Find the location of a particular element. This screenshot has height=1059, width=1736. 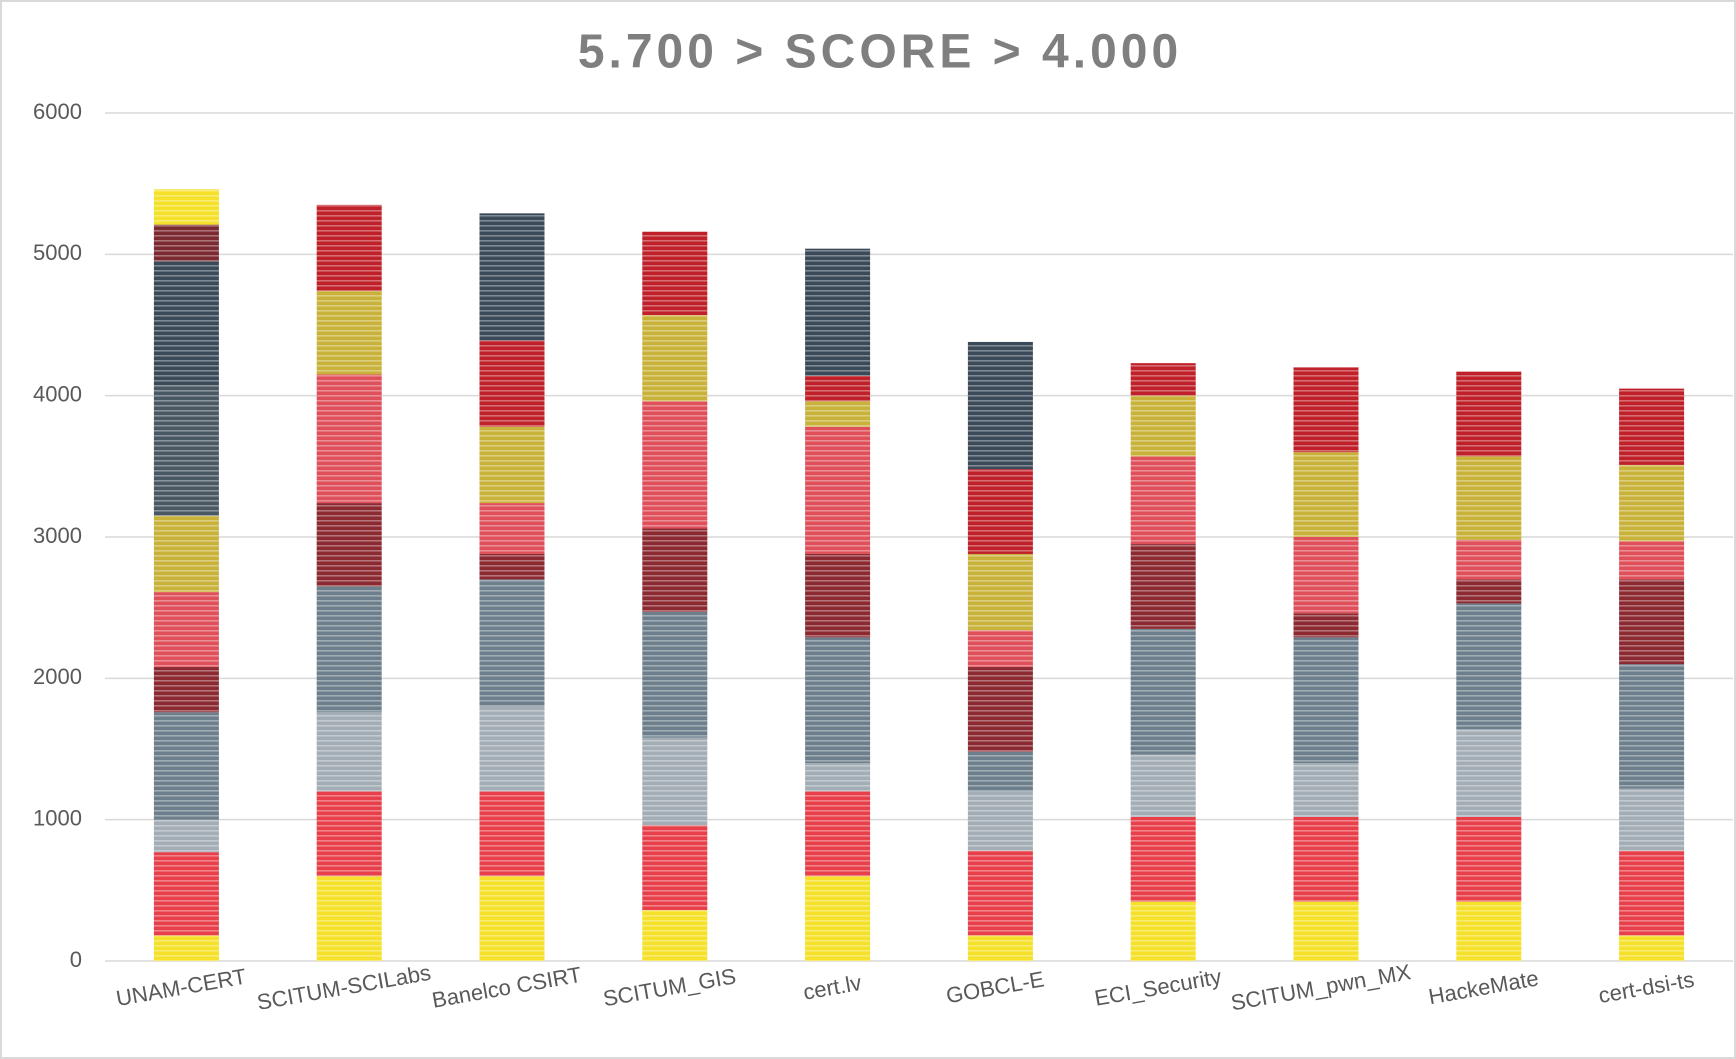

chart-title: 5.700 > SCORE > 4.000 is located at coordinates (880, 52).